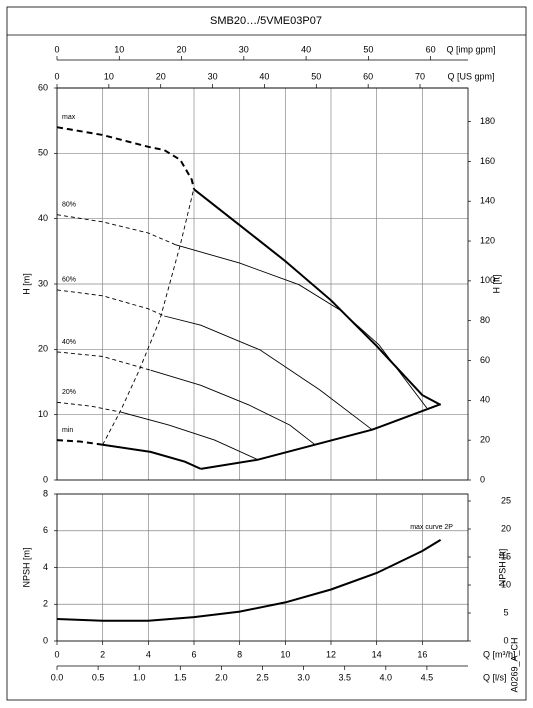 The width and height of the screenshot is (533, 708). Describe the element at coordinates (470, 76) in the screenshot. I see `top-axis-label: Q [US gpm]` at that location.